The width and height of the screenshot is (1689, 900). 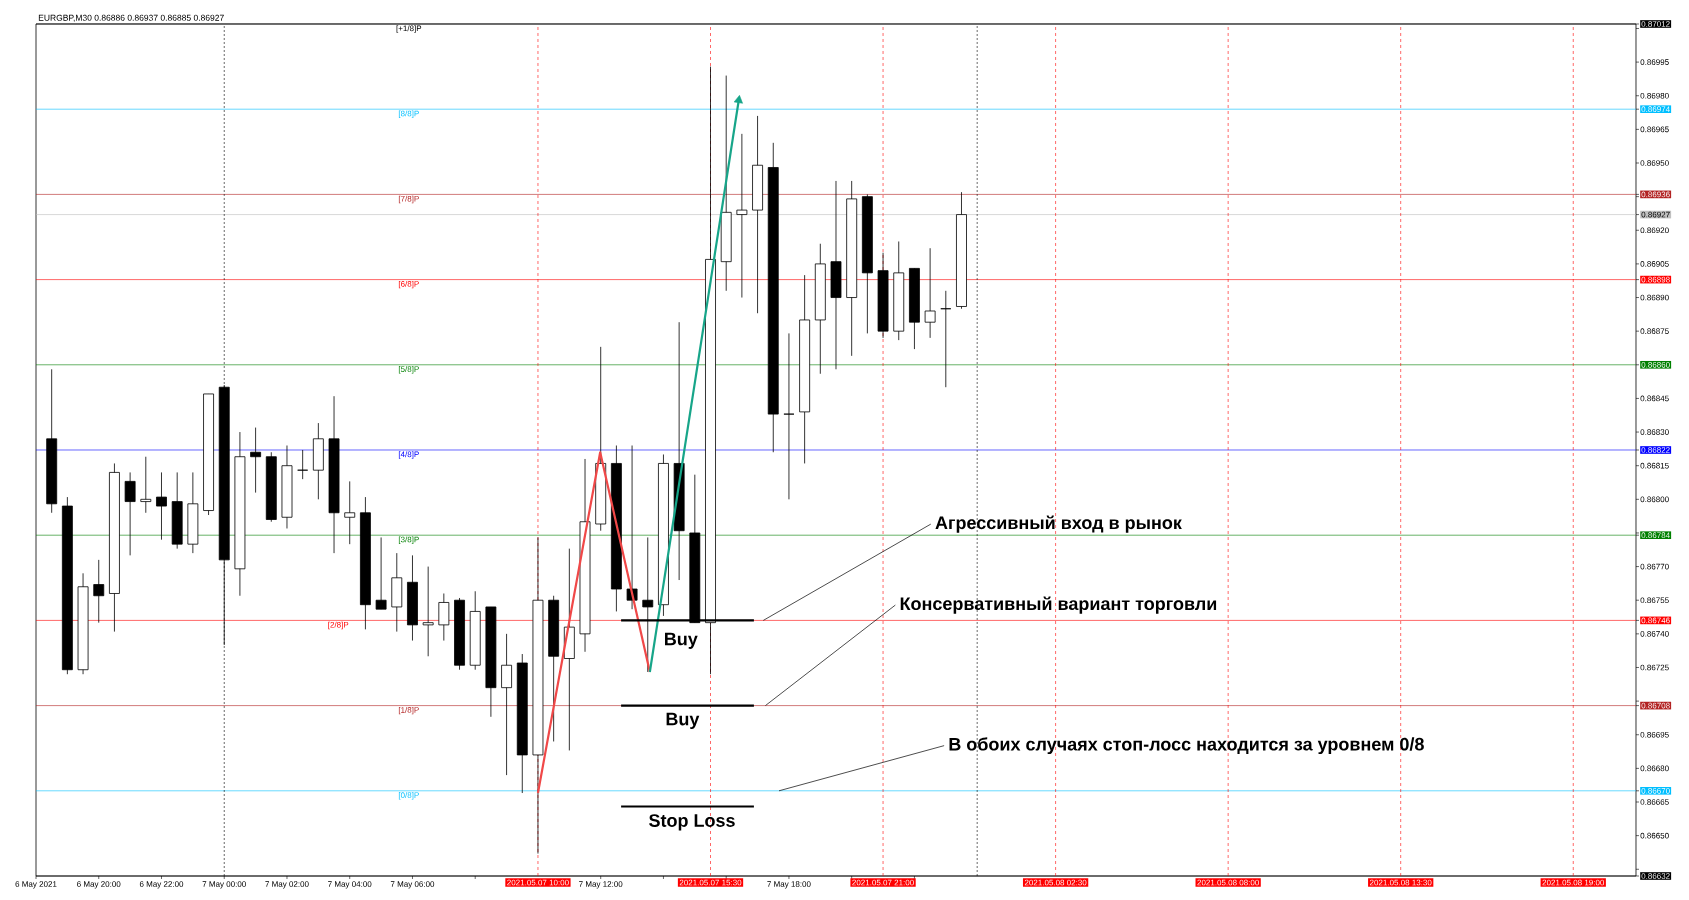 What do you see at coordinates (789, 885) in the screenshot?
I see `x-tick-label: 7 May 18:00` at bounding box center [789, 885].